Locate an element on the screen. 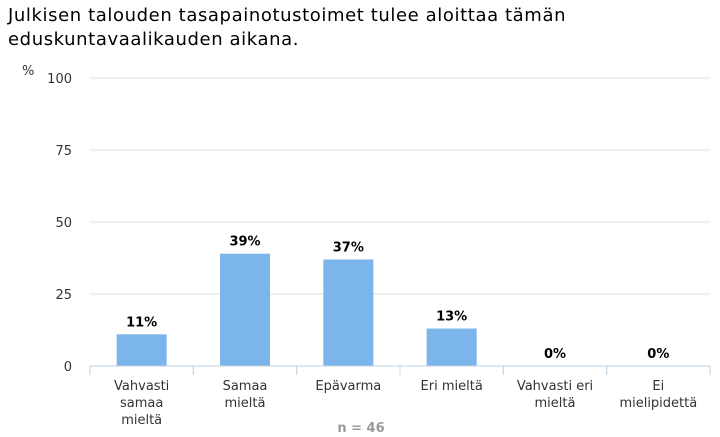 This screenshot has height=437, width=720. sample-size-note: n = 46 is located at coordinates (360, 428).